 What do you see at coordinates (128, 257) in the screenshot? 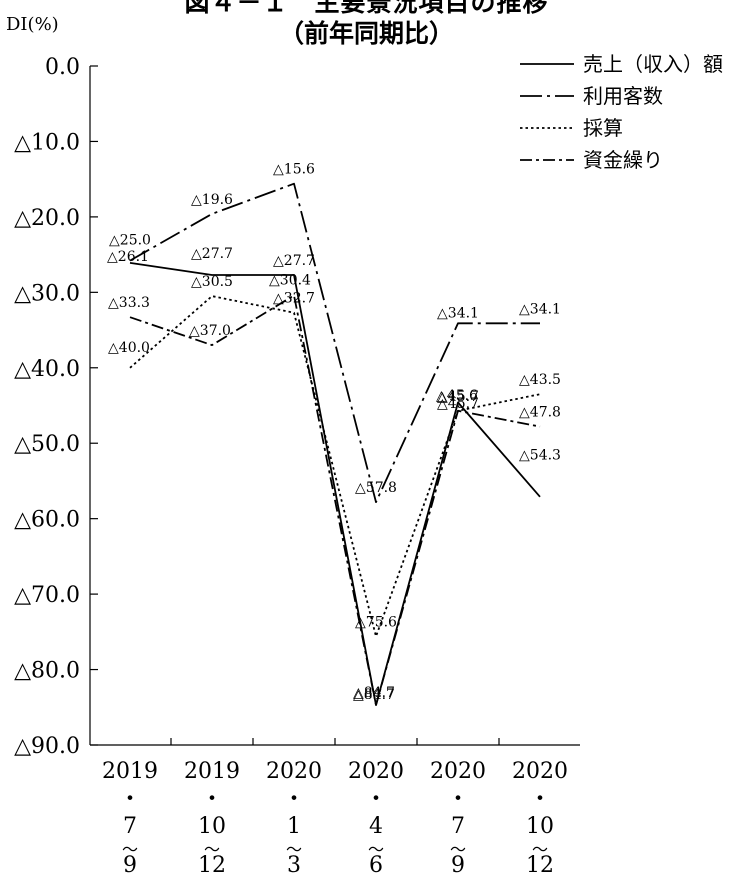
I see `data-label: △26.1` at bounding box center [128, 257].